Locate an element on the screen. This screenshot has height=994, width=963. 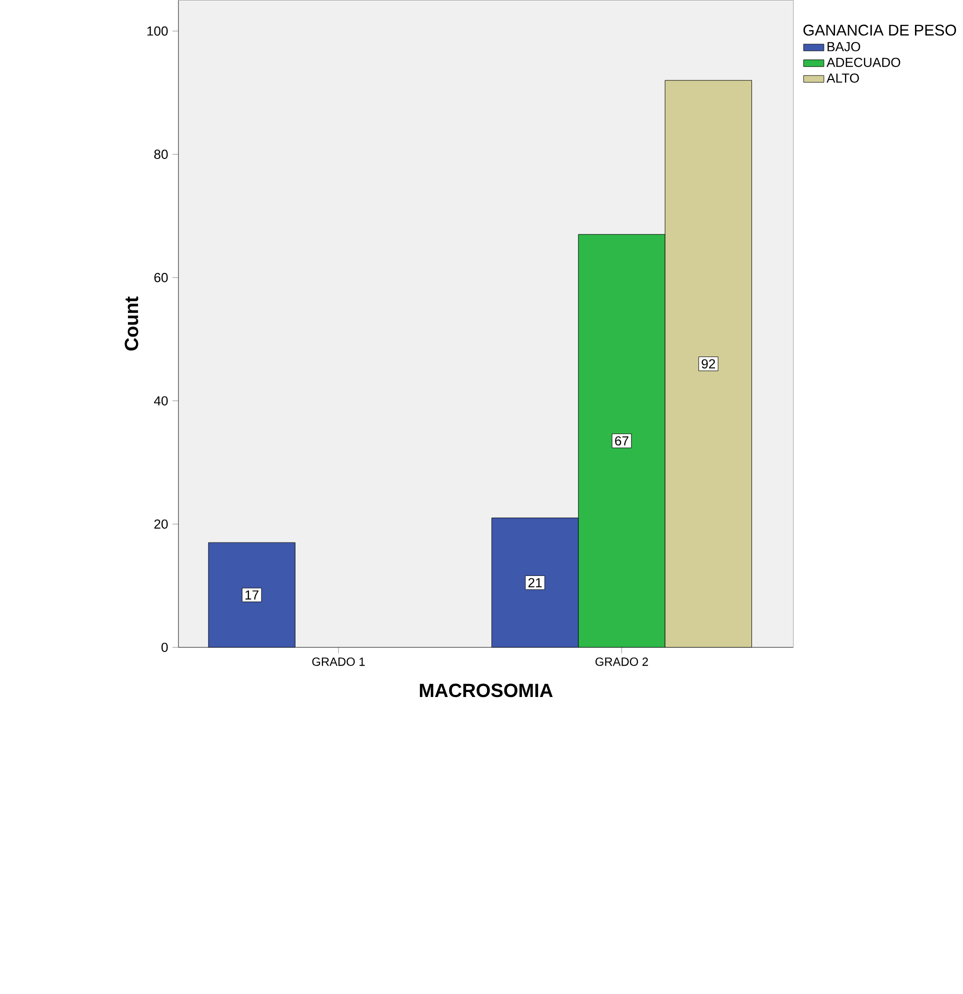
legend-label: BAJO is located at coordinates (844, 47).